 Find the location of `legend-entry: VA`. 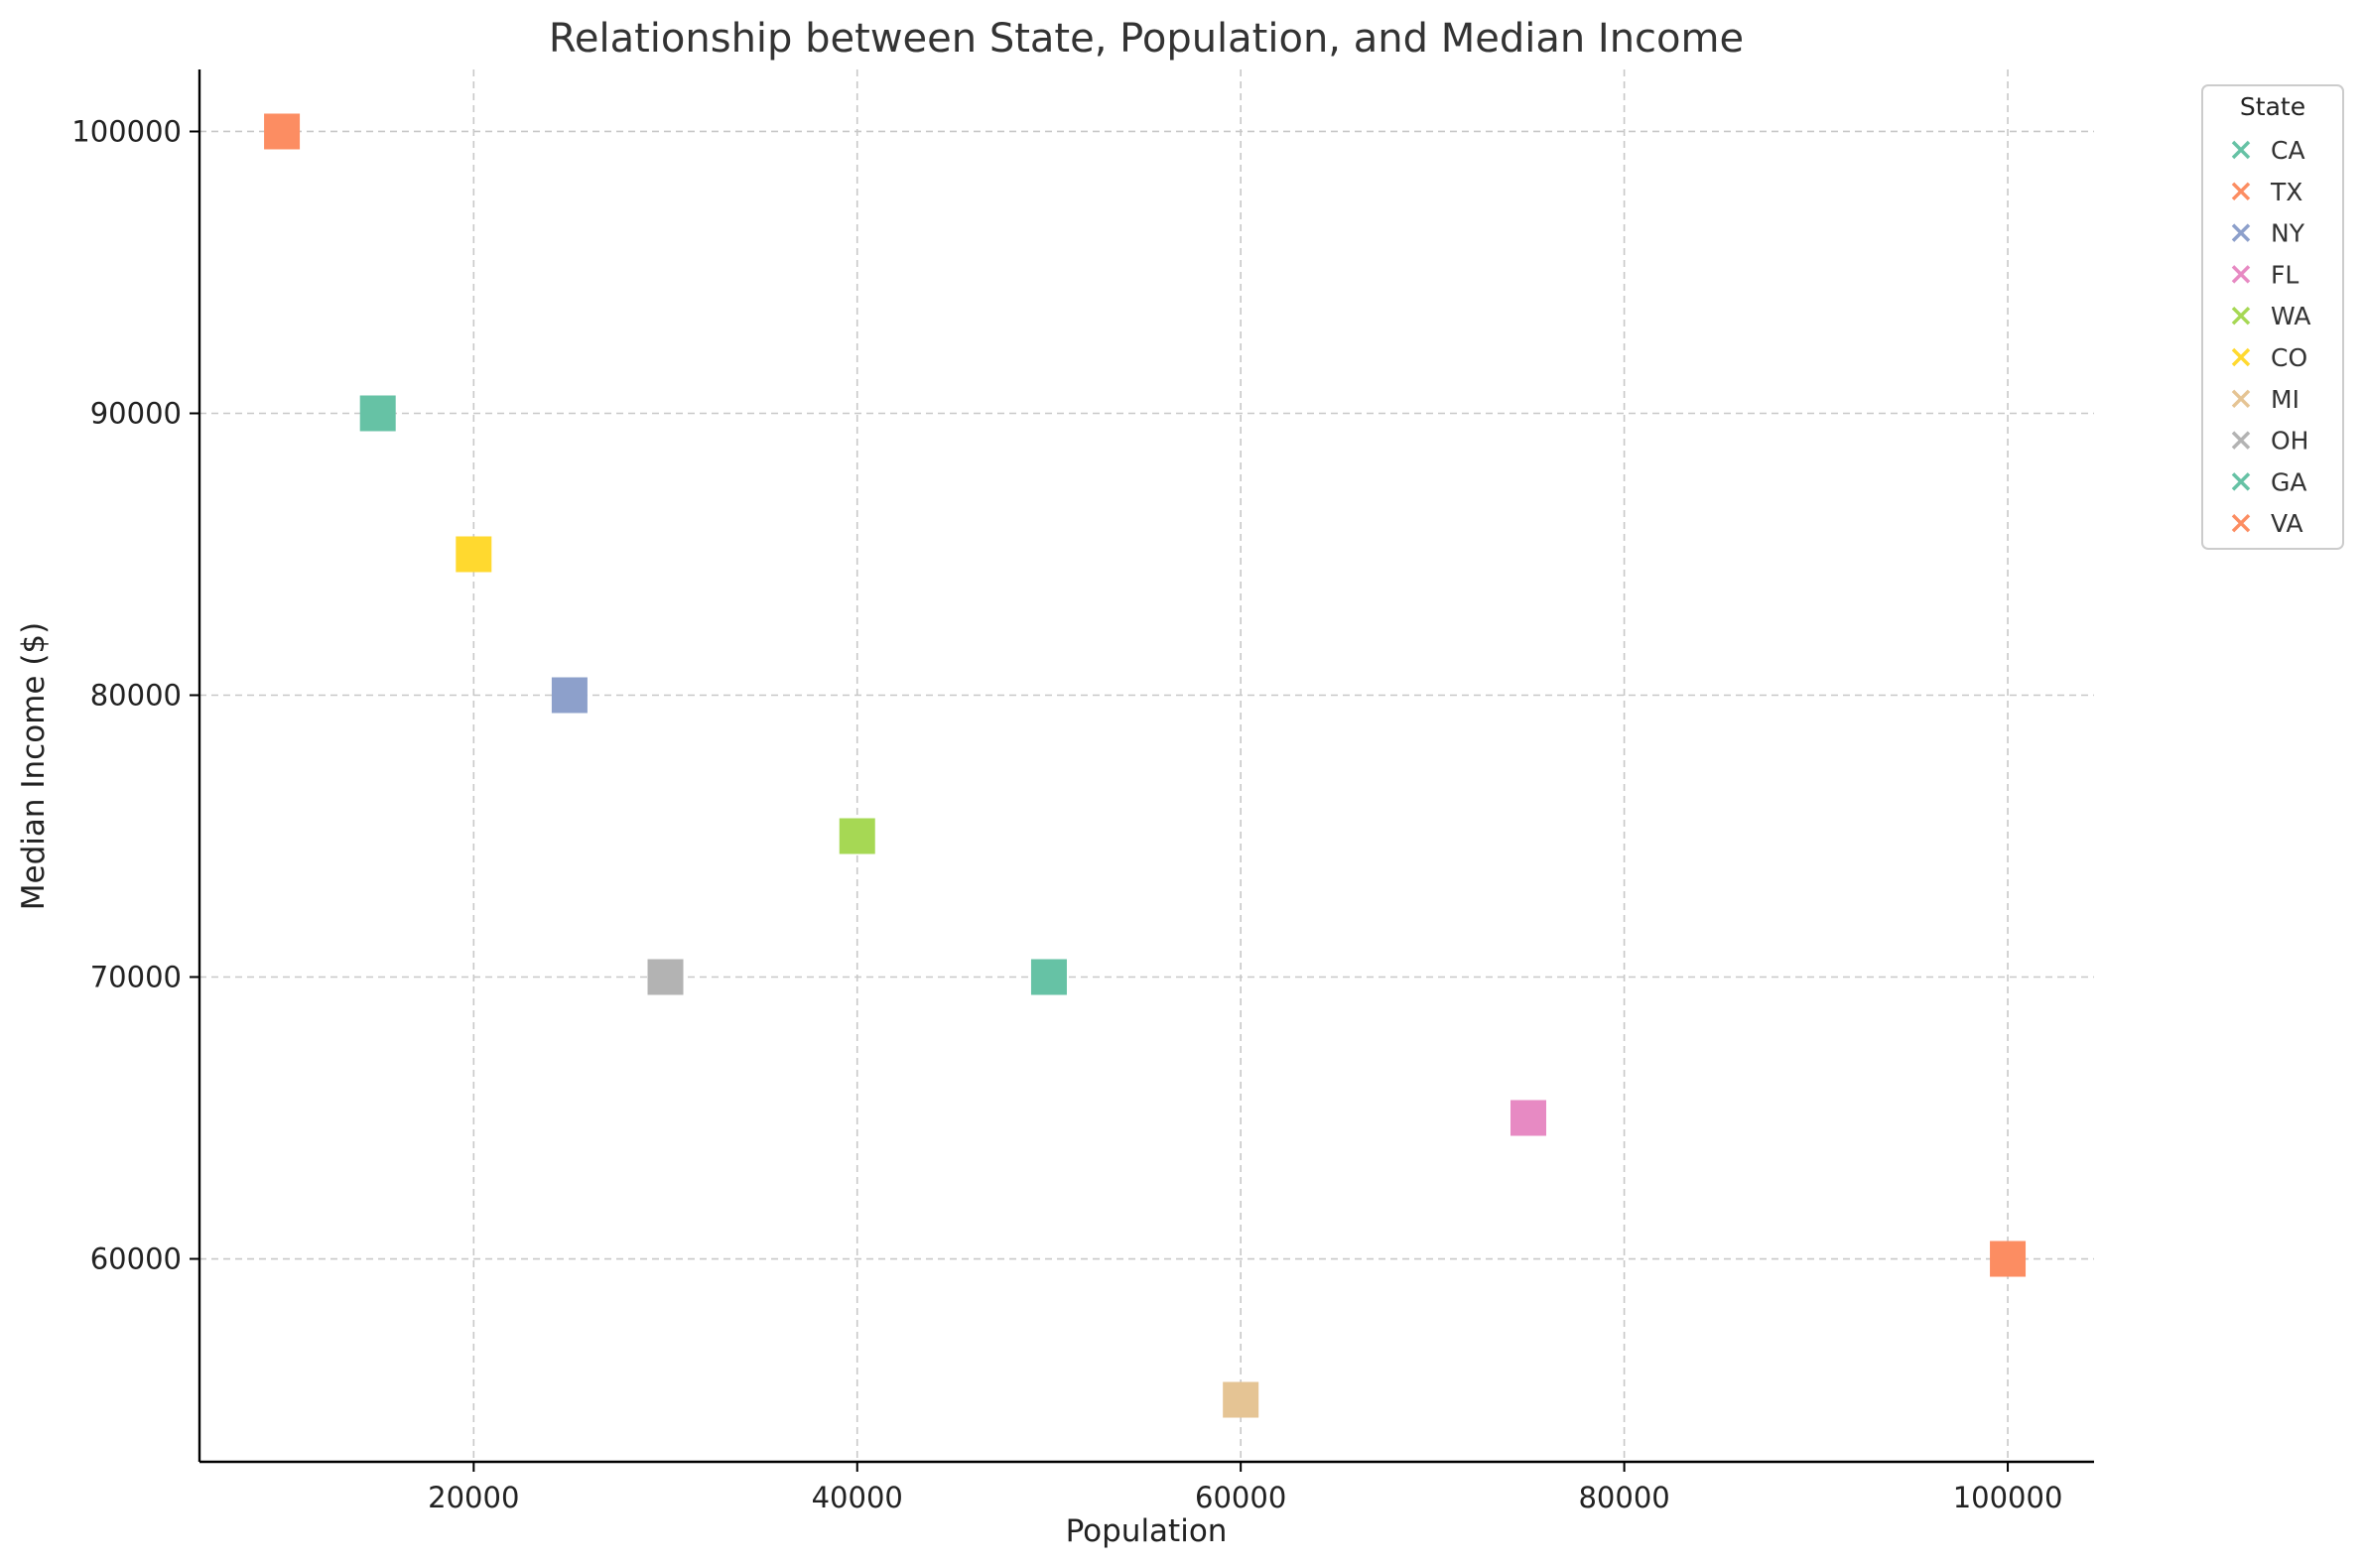

legend-entry: VA is located at coordinates (2267, 523).